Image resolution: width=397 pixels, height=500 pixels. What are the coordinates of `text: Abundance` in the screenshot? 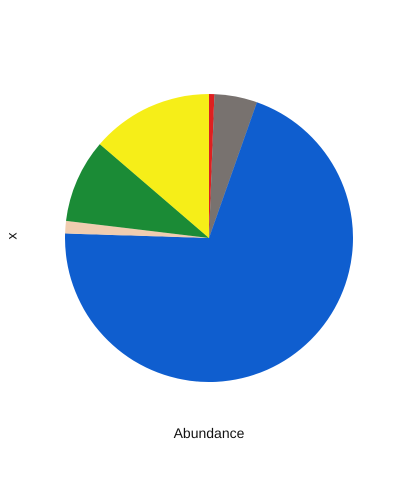 It's located at (209, 433).